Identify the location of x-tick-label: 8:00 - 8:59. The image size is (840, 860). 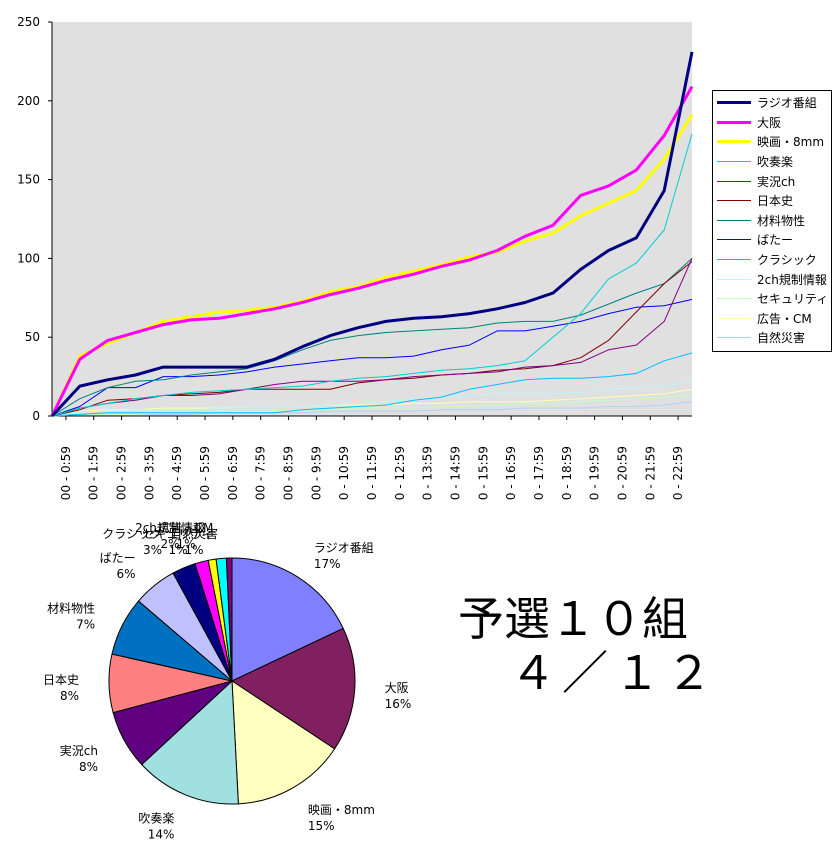
(289, 473).